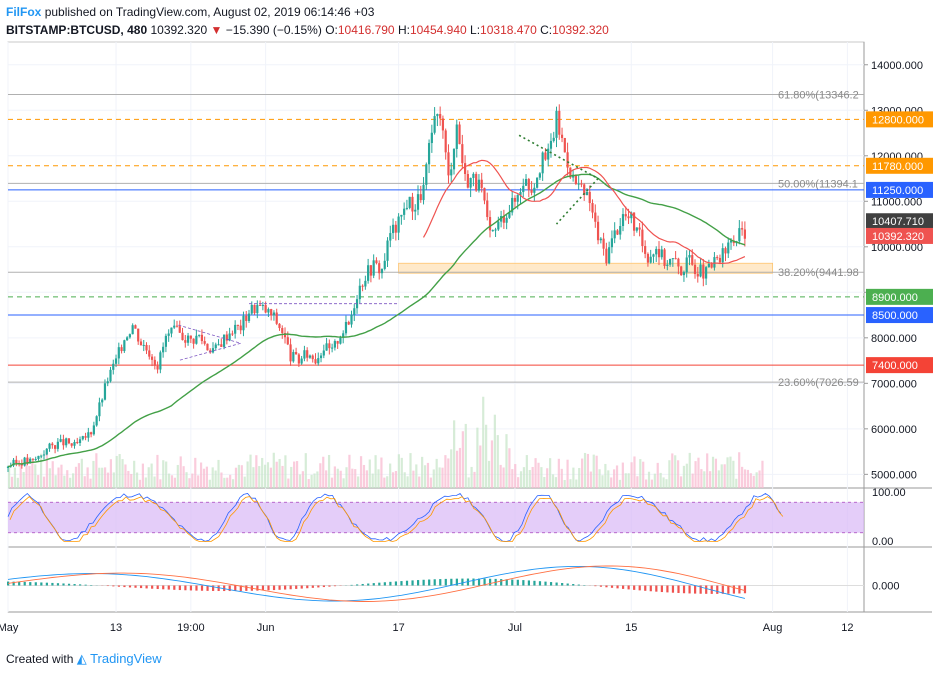 The image size is (939, 675). What do you see at coordinates (9, 628) in the screenshot?
I see `x-tick-label: May` at bounding box center [9, 628].